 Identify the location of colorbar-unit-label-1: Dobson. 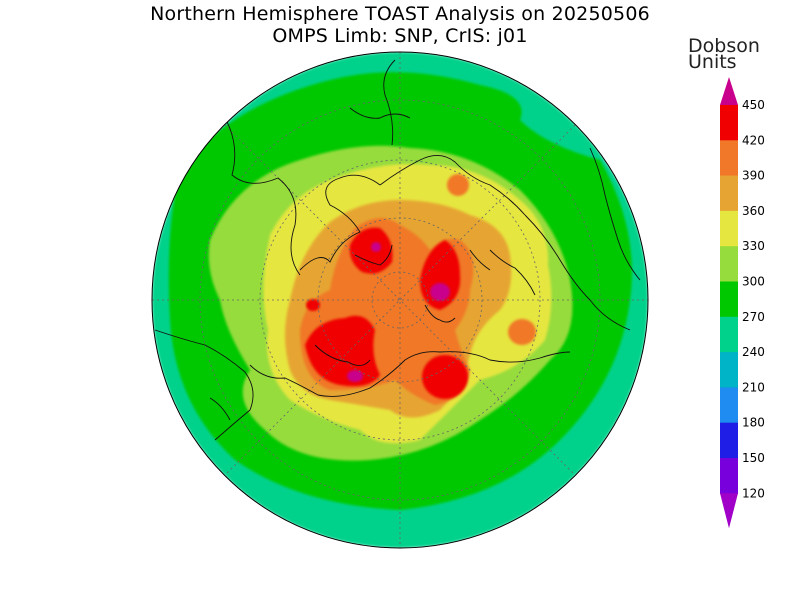
(724, 46).